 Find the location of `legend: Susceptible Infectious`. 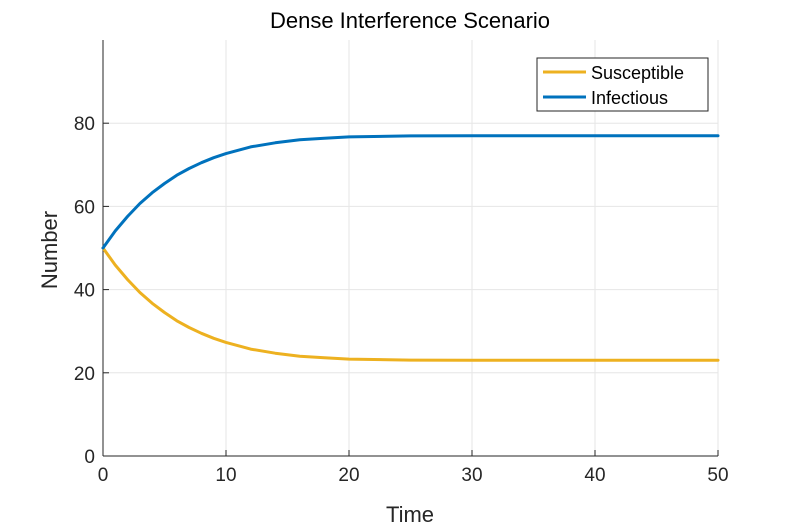

legend: Susceptible Infectious is located at coordinates (622, 84).